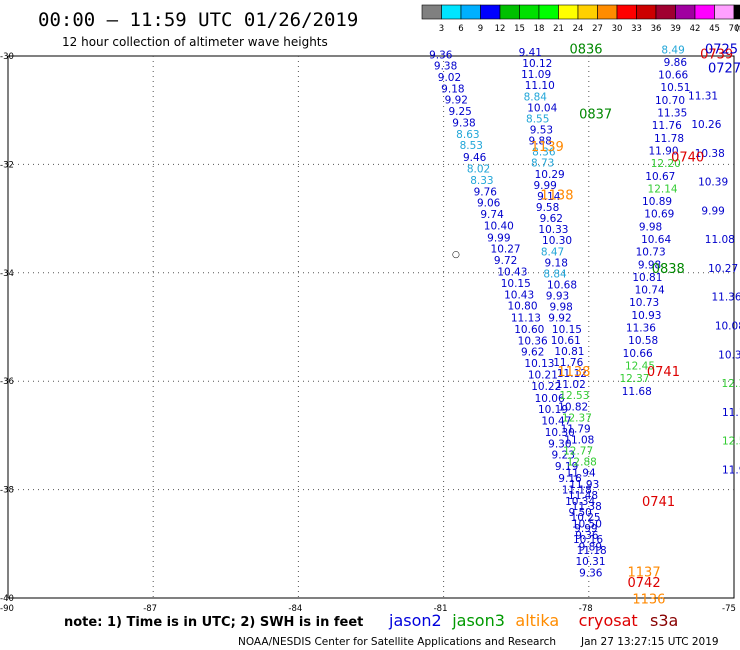 The width and height of the screenshot is (740, 650). Describe the element at coordinates (522, 307) in the screenshot. I see `swh-value: 10.80` at that location.